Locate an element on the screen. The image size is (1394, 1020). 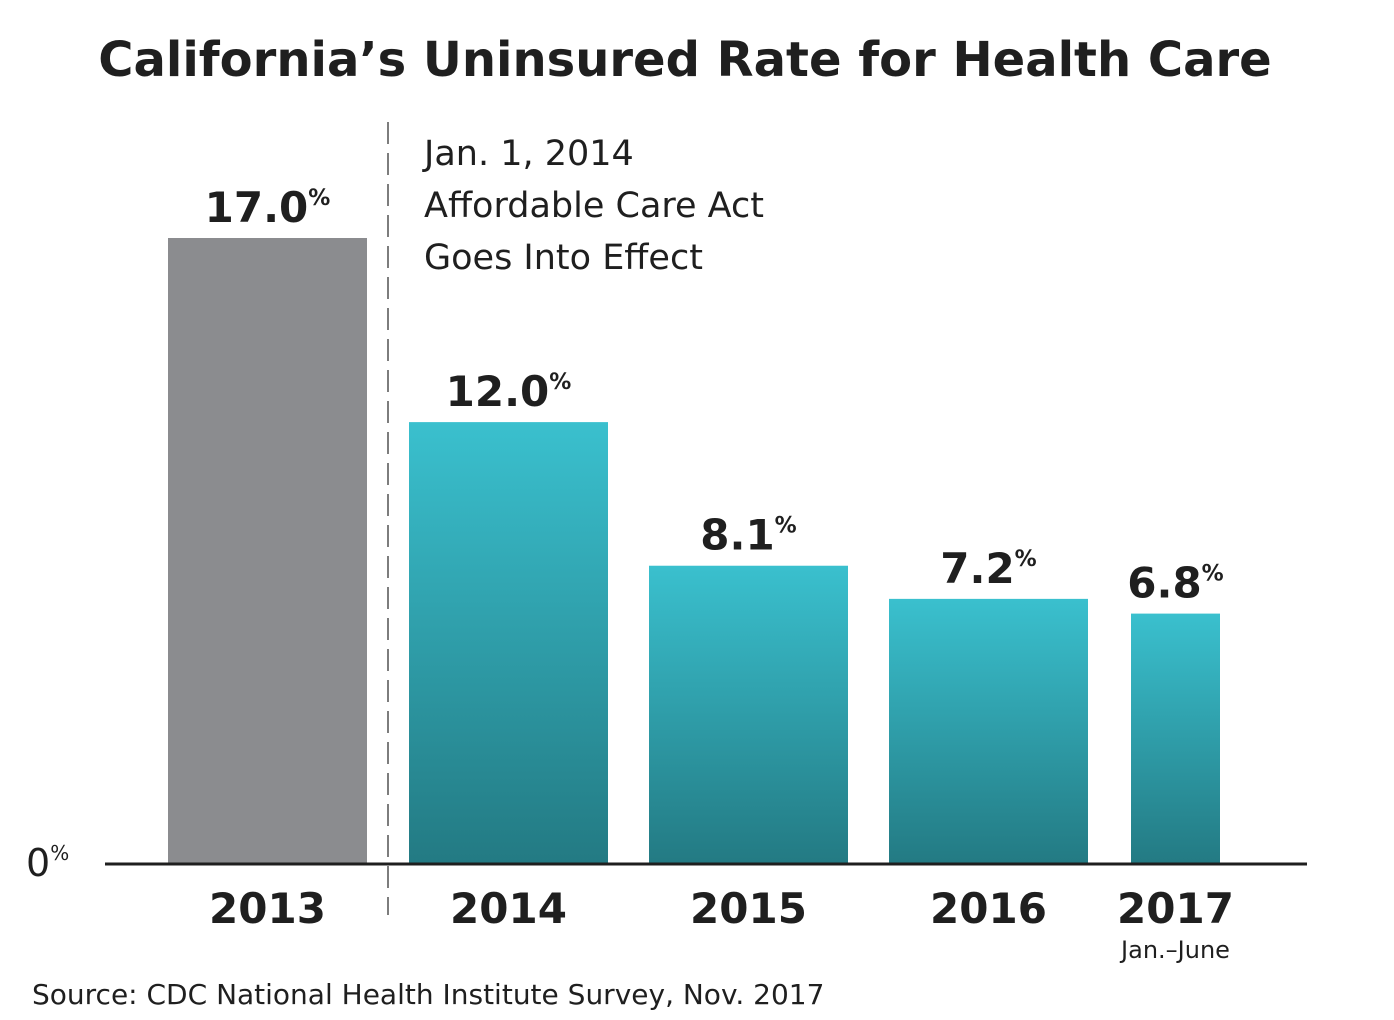
annotation-line-2: Affordable Care Act is located at coordinates (594, 206).